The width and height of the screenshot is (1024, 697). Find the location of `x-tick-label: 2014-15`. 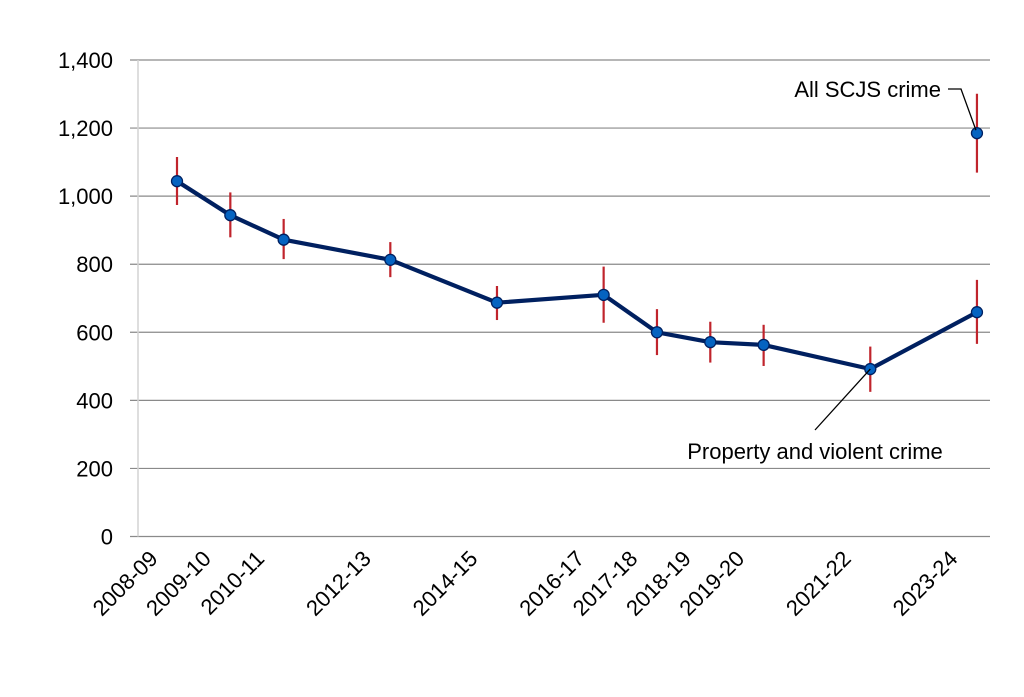

x-tick-label: 2014-15 is located at coordinates (445, 583).